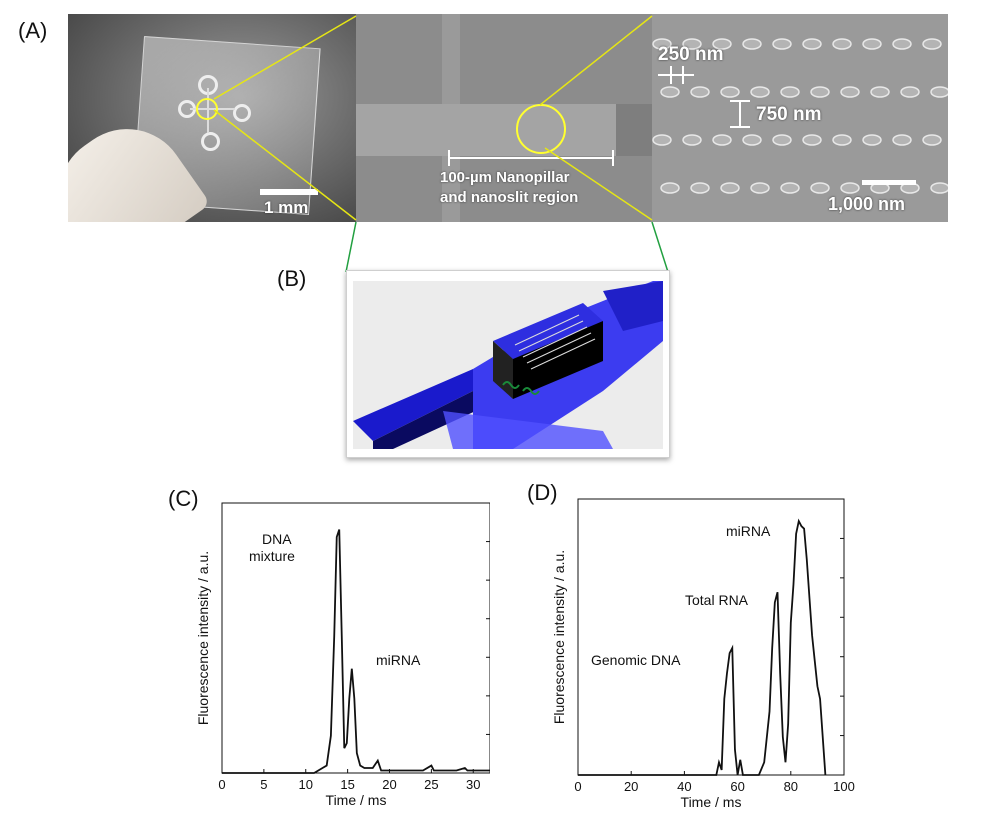 This screenshot has width=992, height=826. I want to click on pillar-array, so click(800, 116).